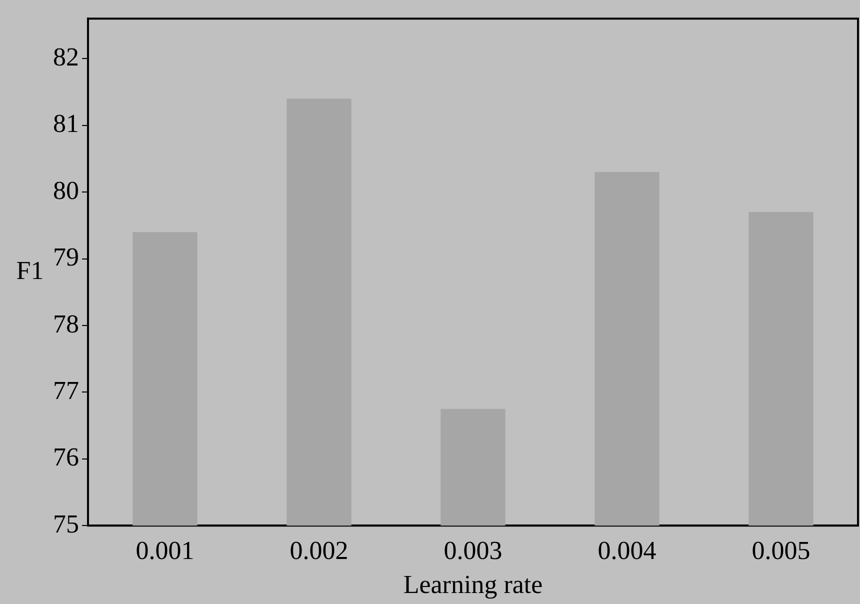 Image resolution: width=860 pixels, height=604 pixels. What do you see at coordinates (66, 523) in the screenshot?
I see `y-tick-label: 75` at bounding box center [66, 523].